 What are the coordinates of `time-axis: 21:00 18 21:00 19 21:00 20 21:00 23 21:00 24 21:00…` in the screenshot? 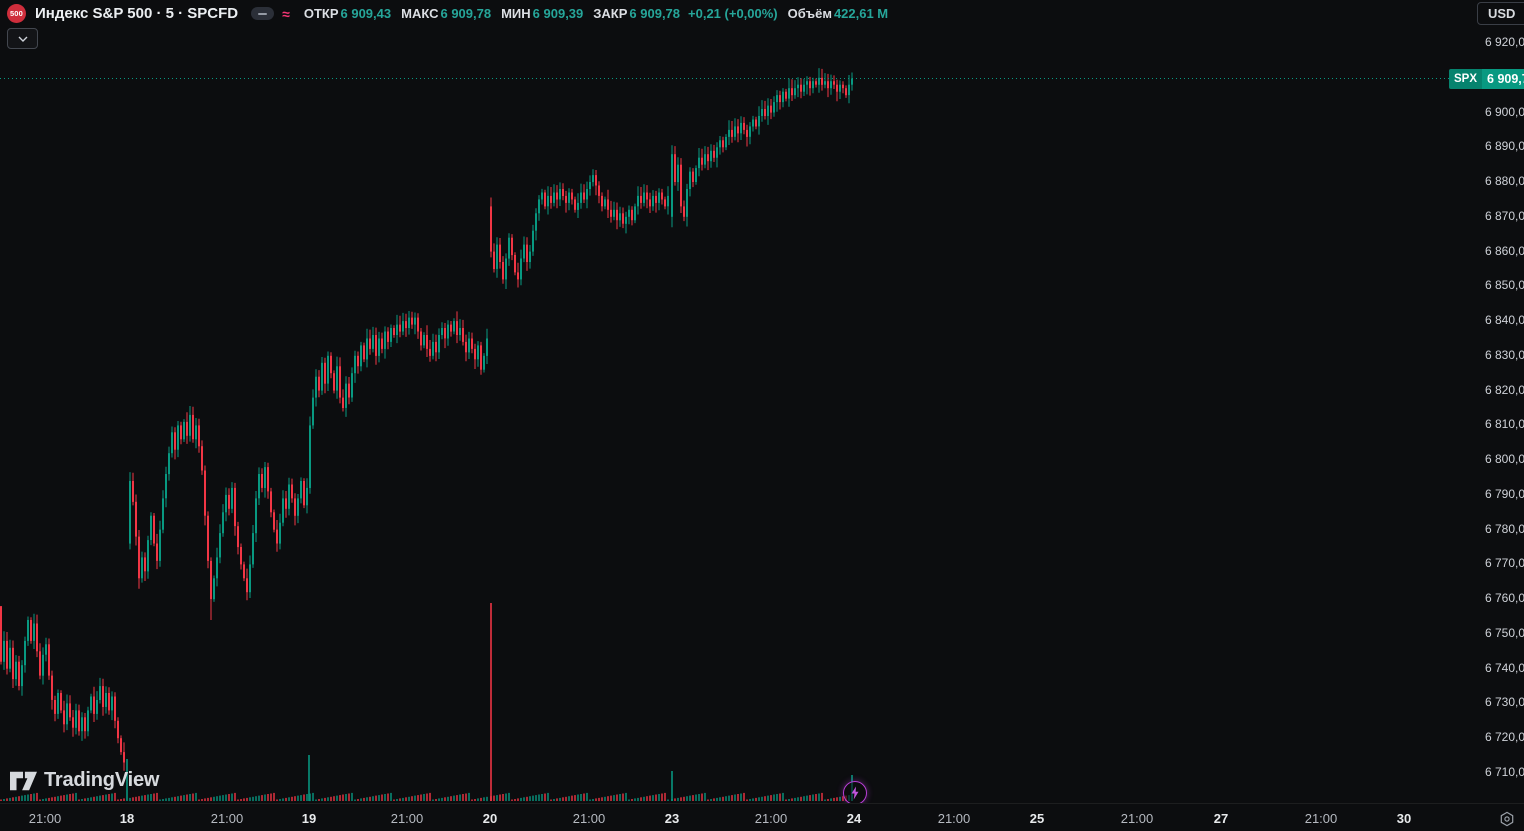 It's located at (762, 817).